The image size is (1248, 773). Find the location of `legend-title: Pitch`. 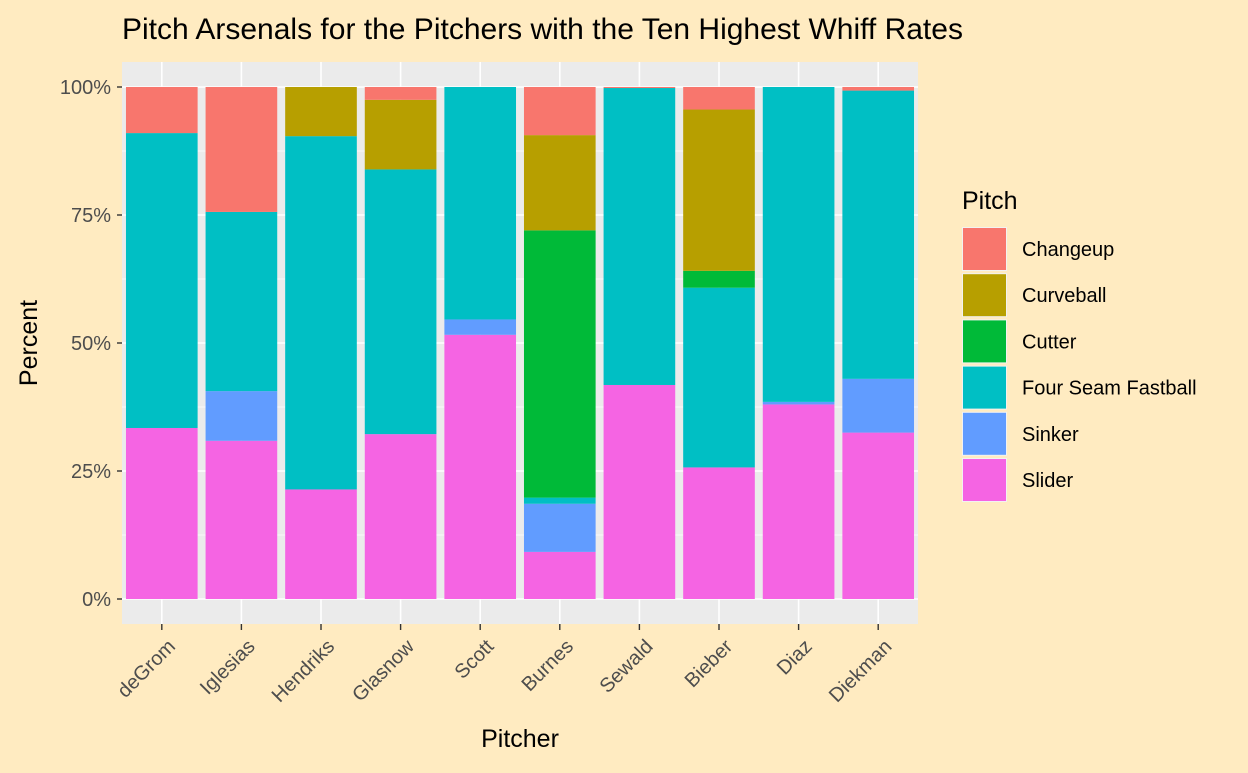

legend-title: Pitch is located at coordinates (990, 201).